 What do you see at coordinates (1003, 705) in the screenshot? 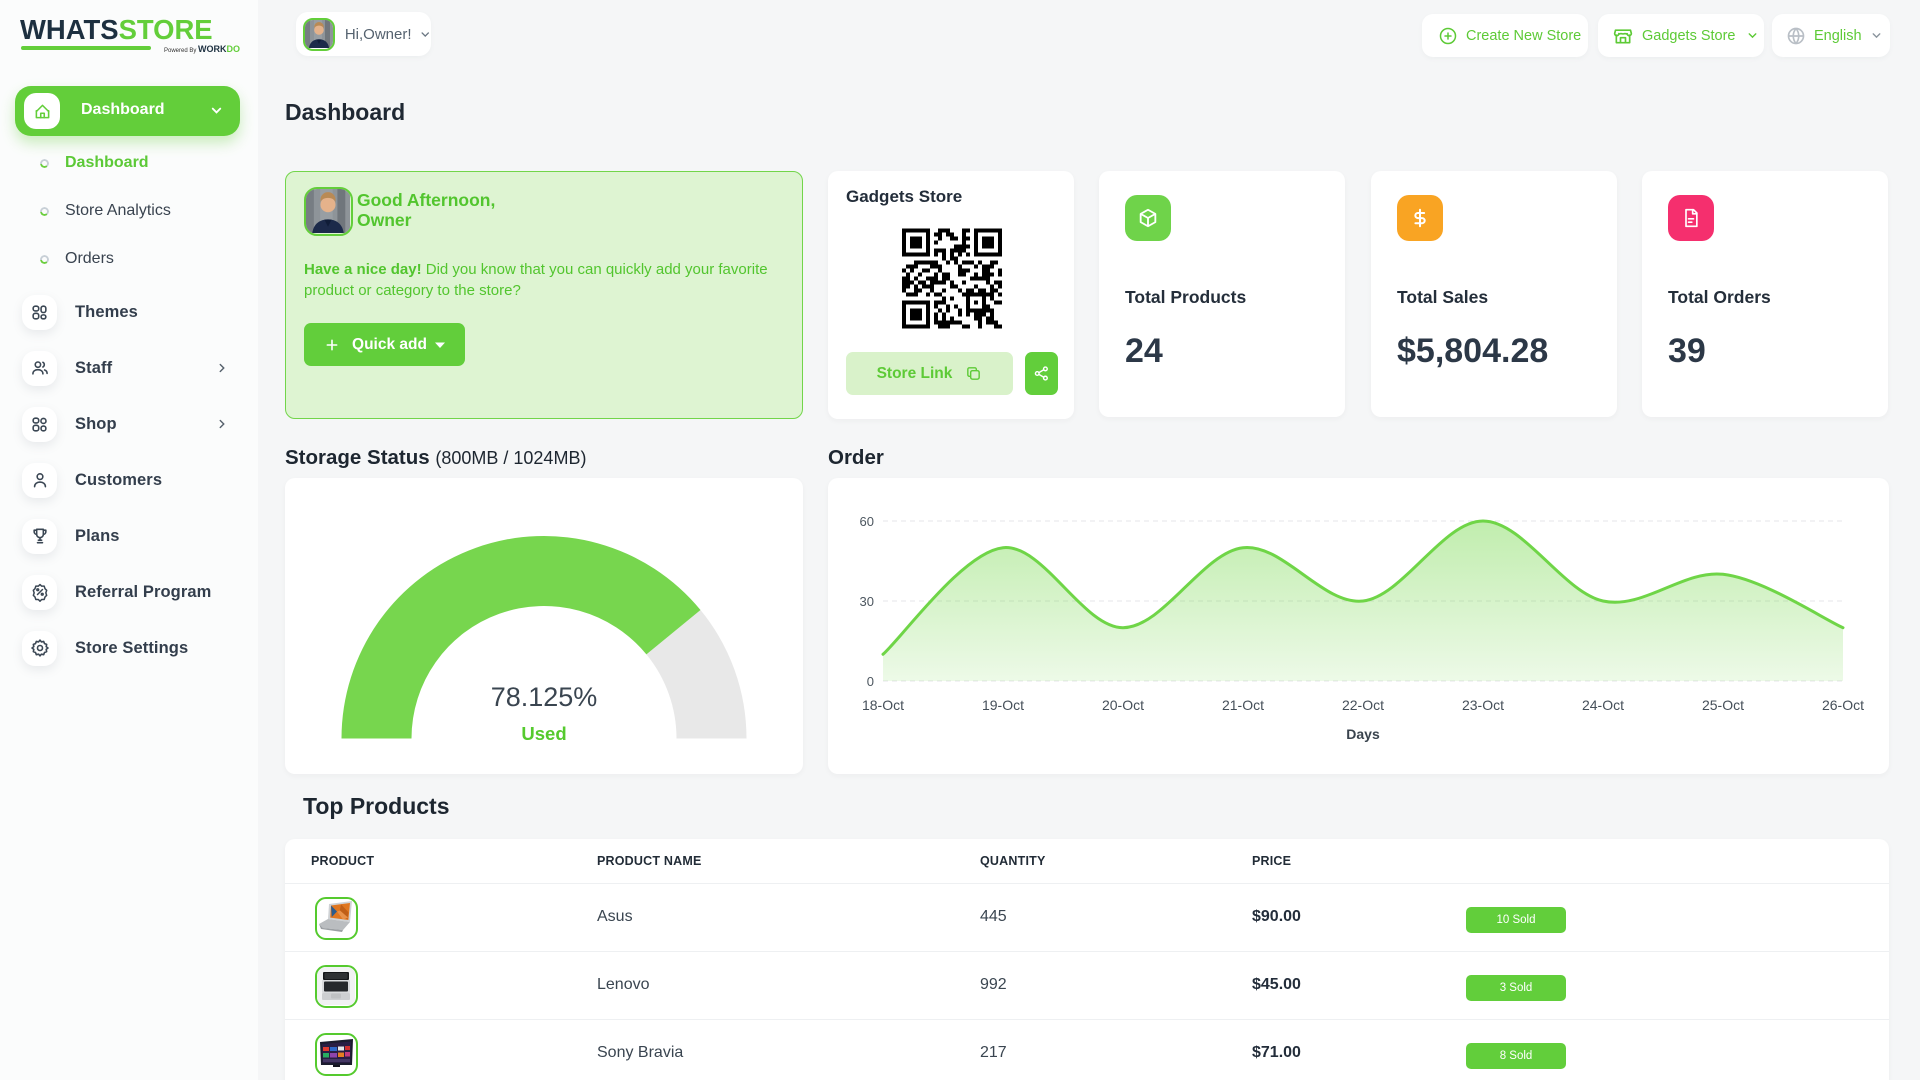
I see `svg-text: 19-Oct` at bounding box center [1003, 705].